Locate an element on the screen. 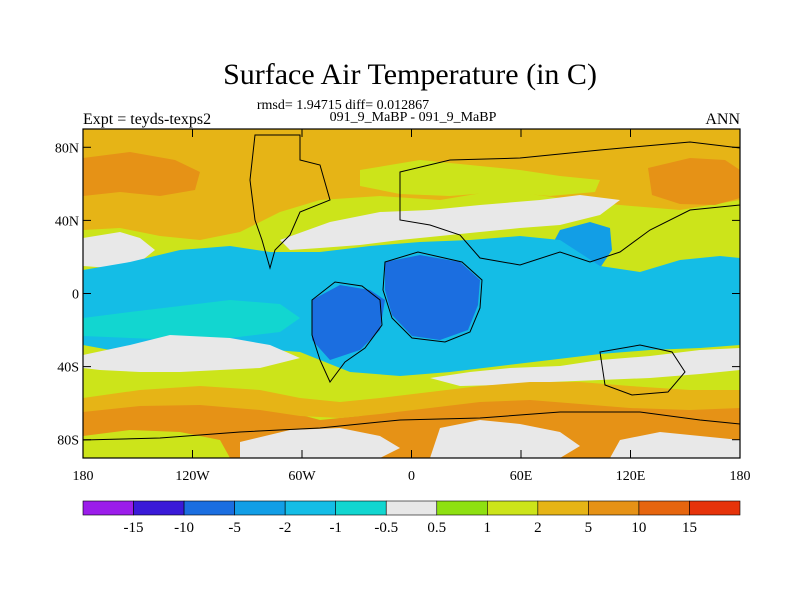 Image resolution: width=800 pixels, height=600 pixels. north-america-outline is located at coordinates (290, 202).